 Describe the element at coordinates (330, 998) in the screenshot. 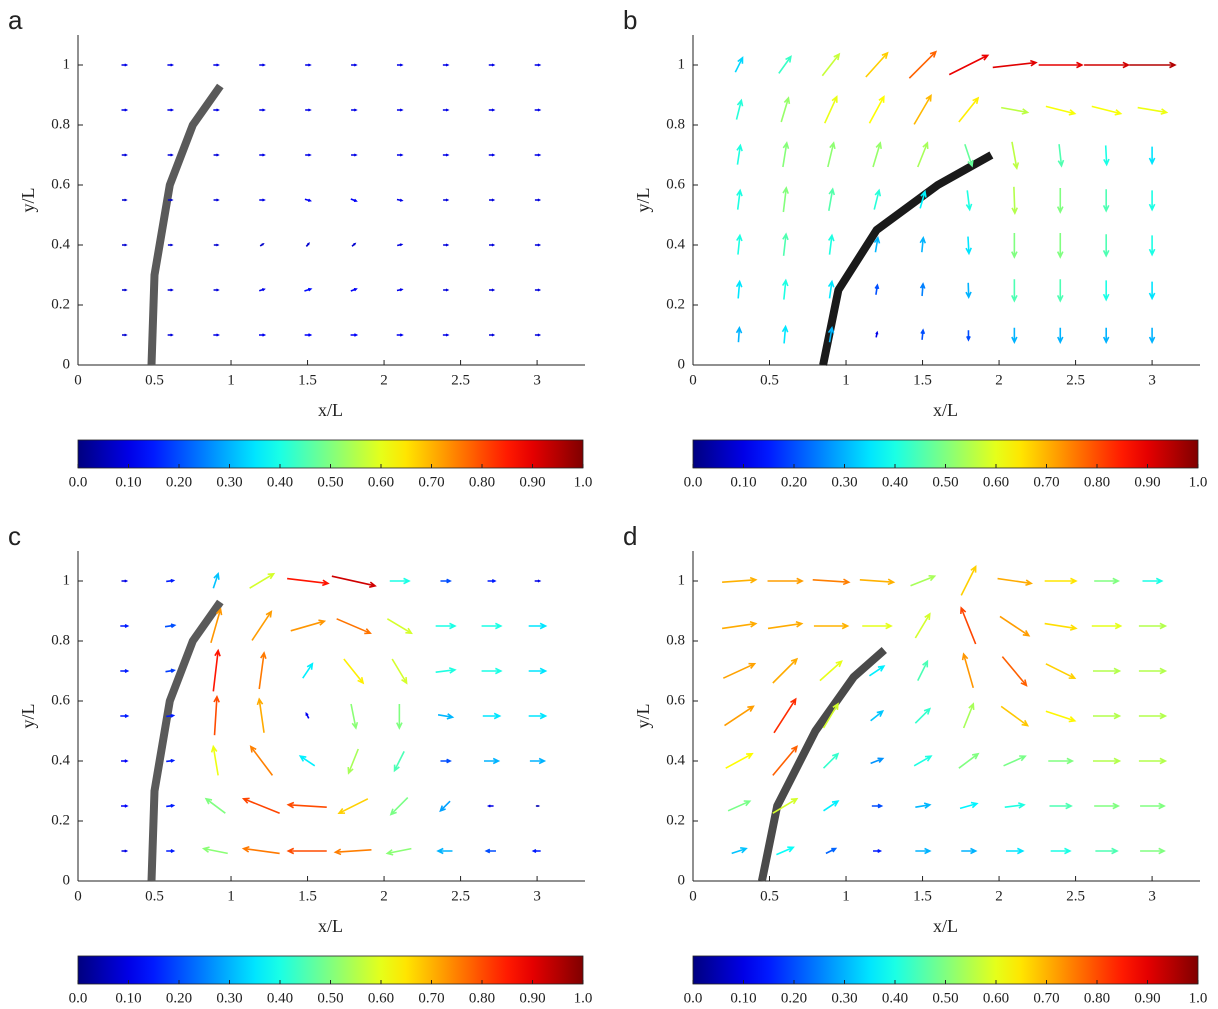

I see `colorbar-tick-label: 0.50` at that location.